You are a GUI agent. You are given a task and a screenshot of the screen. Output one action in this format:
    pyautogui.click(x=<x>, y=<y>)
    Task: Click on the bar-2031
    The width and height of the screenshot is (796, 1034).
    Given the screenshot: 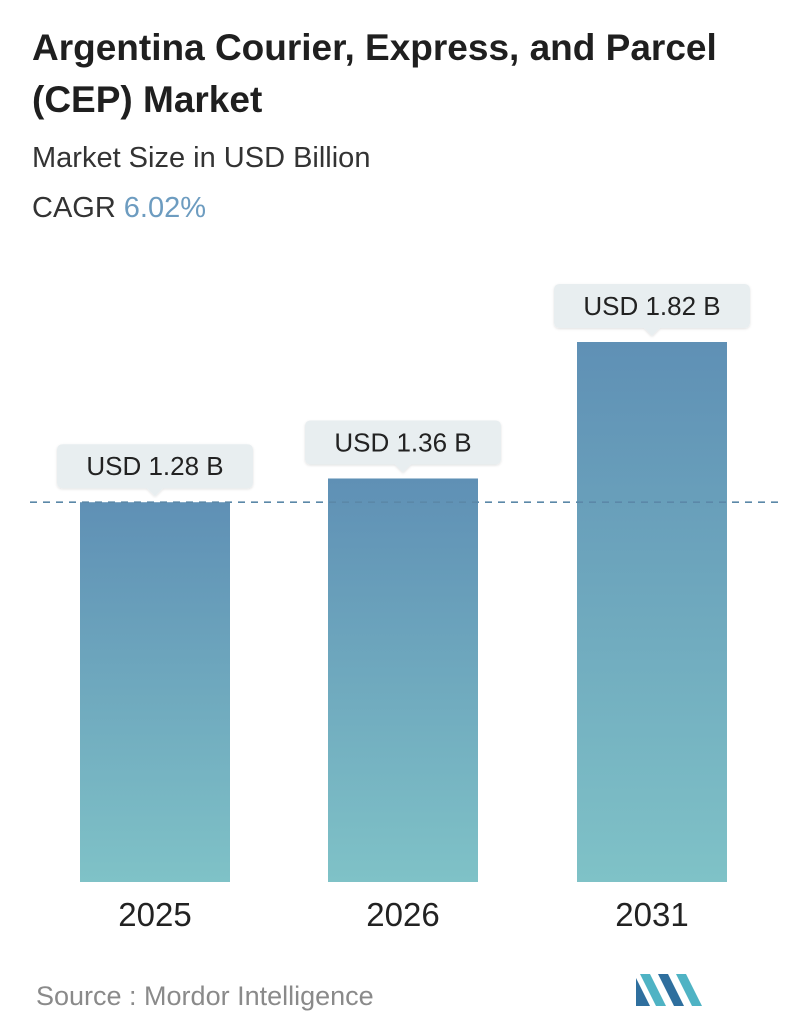 What is the action you would take?
    pyautogui.click(x=652, y=612)
    